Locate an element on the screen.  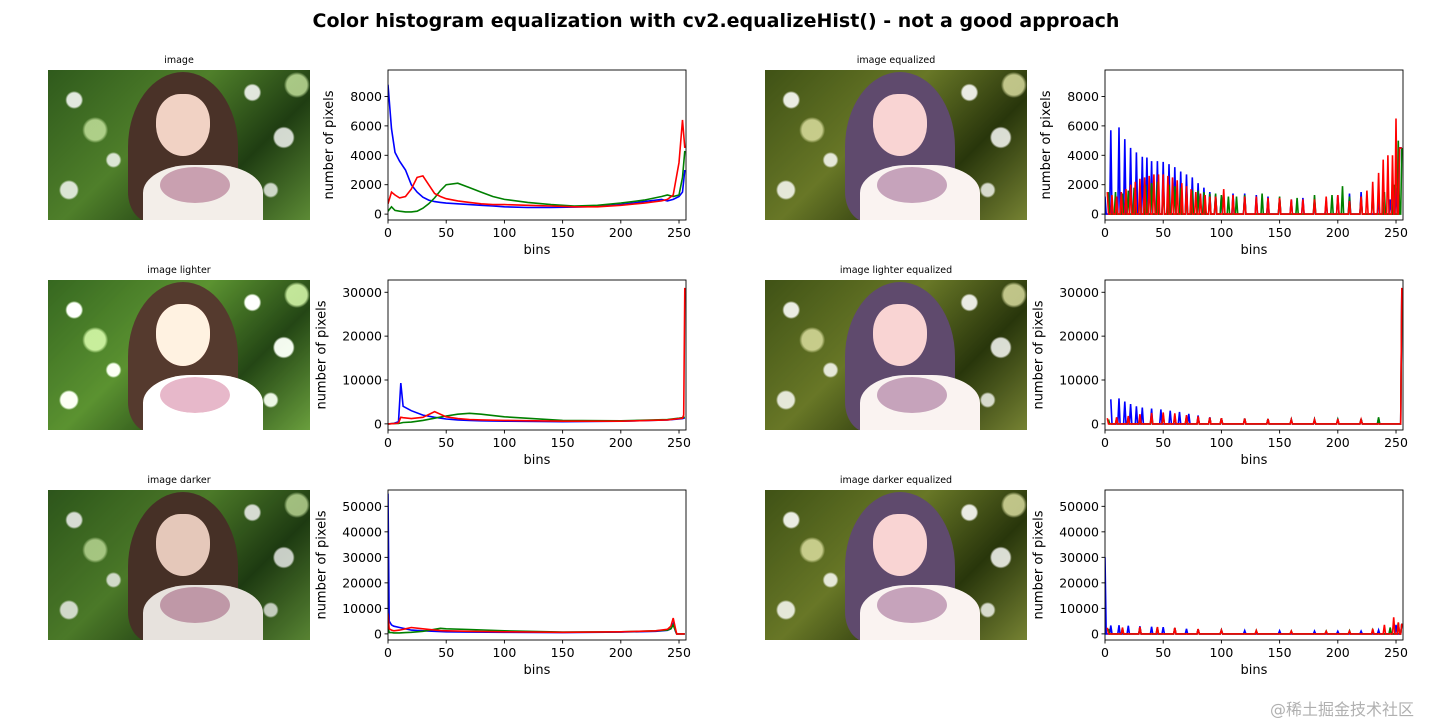
image-equalized-title: image equalized is located at coordinates (896, 60).